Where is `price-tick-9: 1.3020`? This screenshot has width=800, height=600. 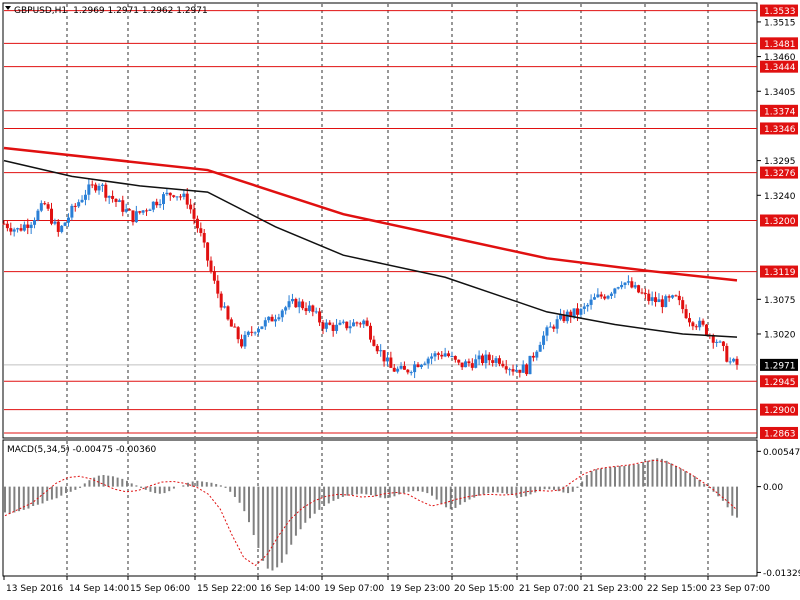 price-tick-9: 1.3020 is located at coordinates (780, 335).